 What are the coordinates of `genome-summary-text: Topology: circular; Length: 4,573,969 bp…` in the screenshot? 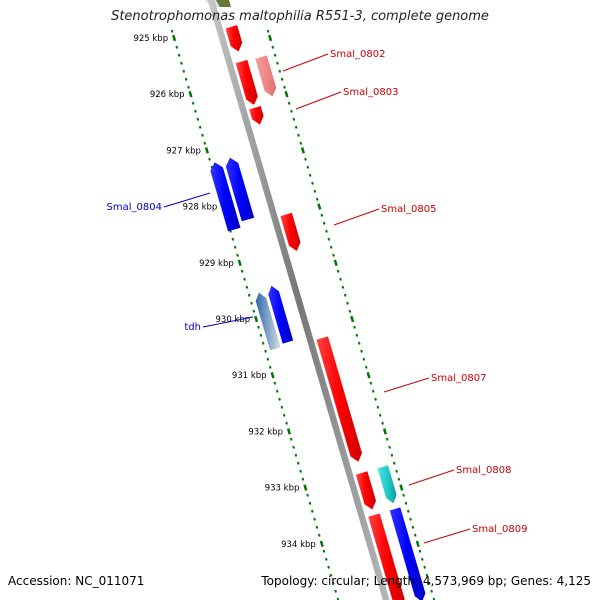 It's located at (426, 581).